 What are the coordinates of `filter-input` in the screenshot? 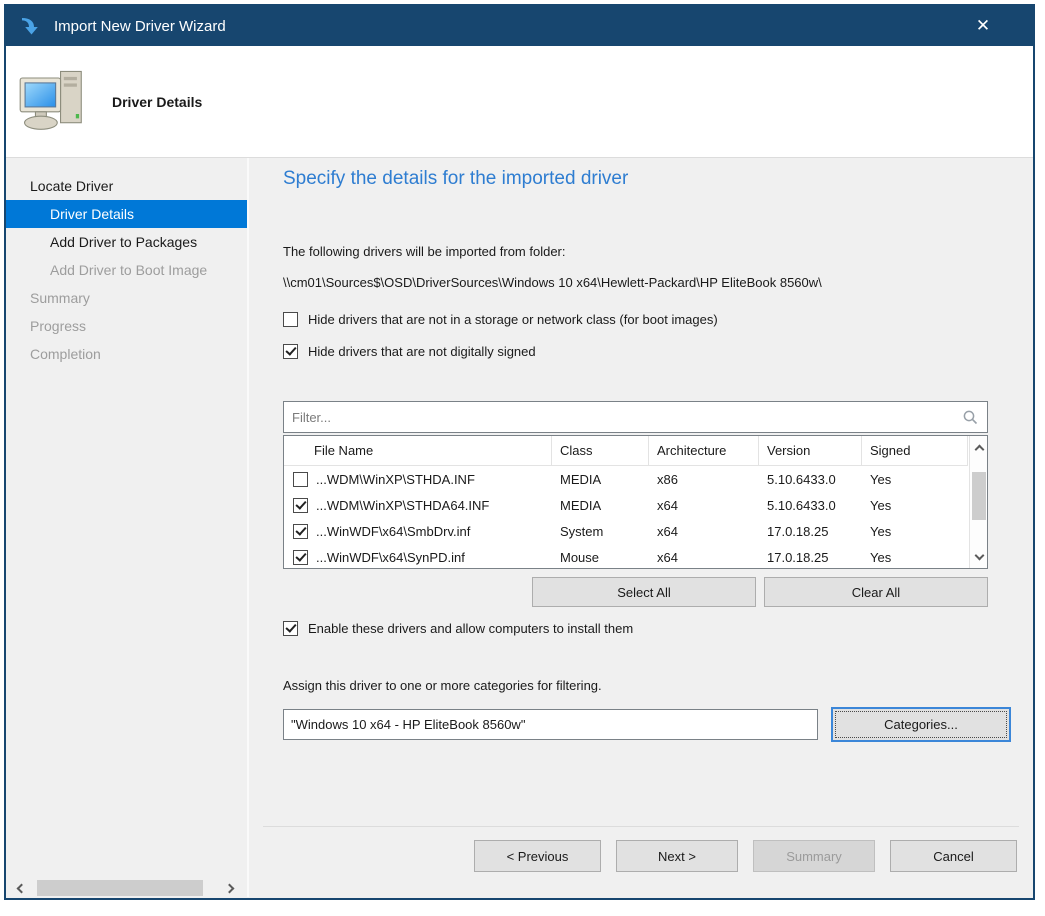 It's located at (627, 417).